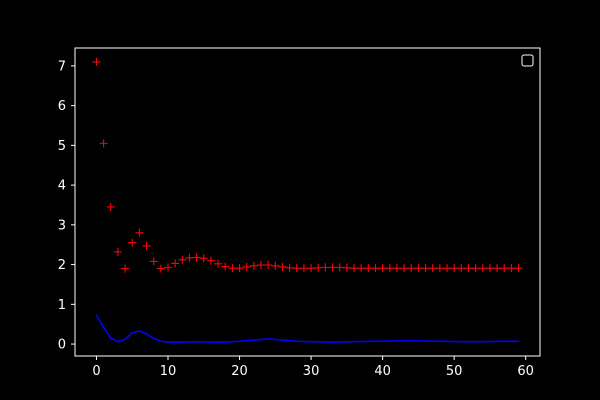 Image resolution: width=600 pixels, height=400 pixels. Describe the element at coordinates (96, 371) in the screenshot. I see `x-tick-label: 0` at that location.